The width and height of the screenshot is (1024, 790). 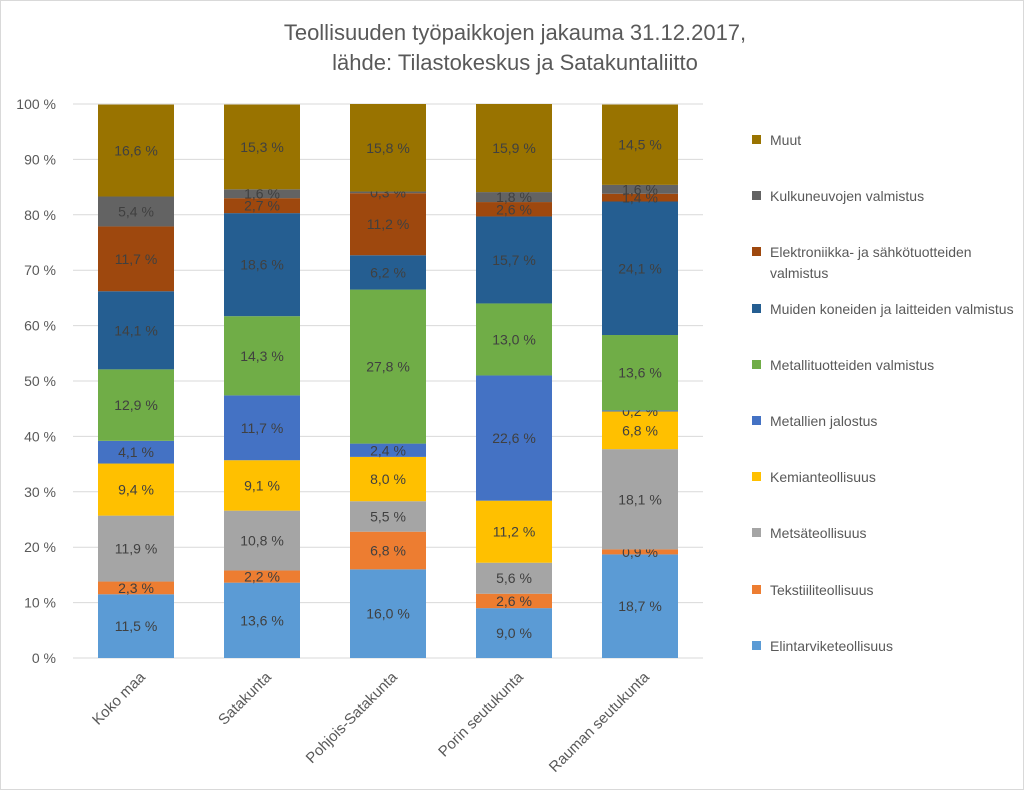 What do you see at coordinates (40, 215) in the screenshot?
I see `y-tick-label: 80 %` at bounding box center [40, 215].